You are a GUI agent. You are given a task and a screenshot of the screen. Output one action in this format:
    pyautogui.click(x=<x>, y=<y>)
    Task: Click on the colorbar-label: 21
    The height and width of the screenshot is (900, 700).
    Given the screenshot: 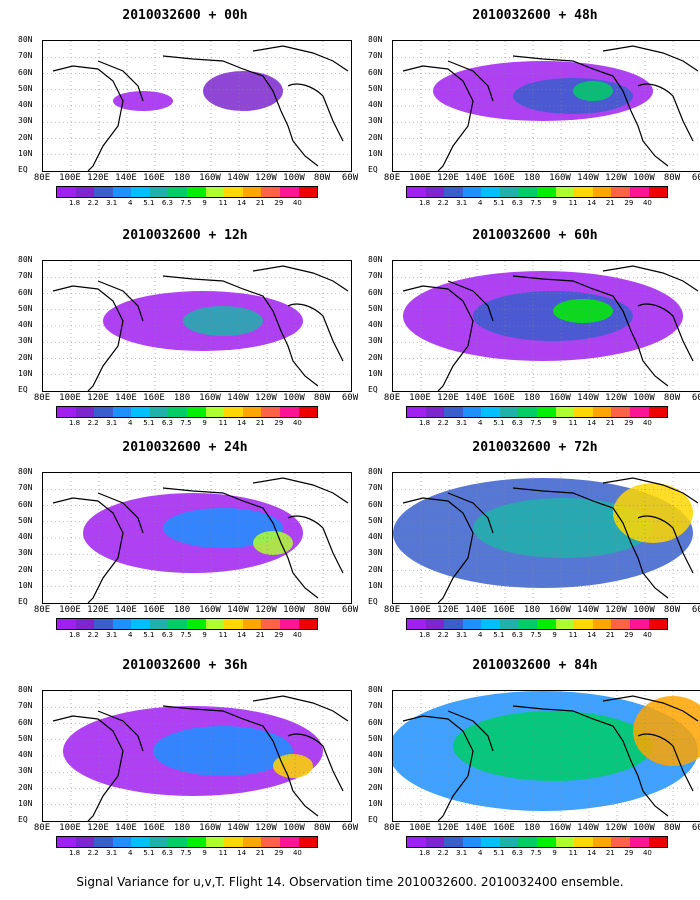 What is the action you would take?
    pyautogui.click(x=260, y=203)
    